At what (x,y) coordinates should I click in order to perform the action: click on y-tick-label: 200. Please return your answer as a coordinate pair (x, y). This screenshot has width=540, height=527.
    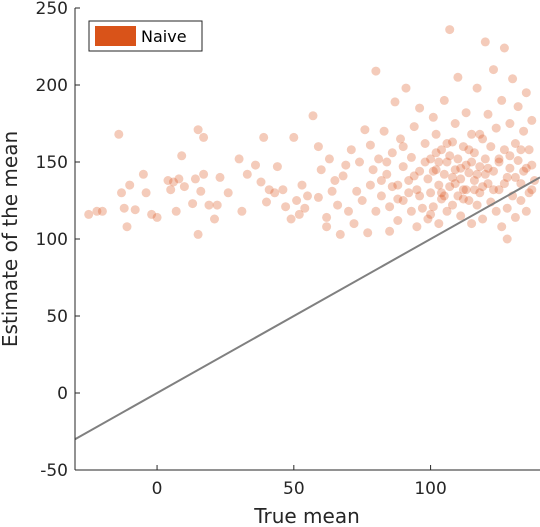
    Looking at the image, I should click on (52, 86).